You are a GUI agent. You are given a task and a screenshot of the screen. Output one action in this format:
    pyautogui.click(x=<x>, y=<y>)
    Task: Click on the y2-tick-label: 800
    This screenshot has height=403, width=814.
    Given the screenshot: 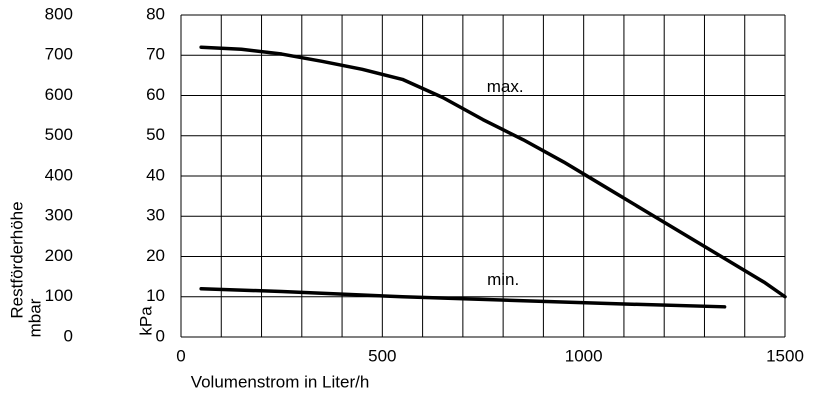 What is the action you would take?
    pyautogui.click(x=59, y=13)
    